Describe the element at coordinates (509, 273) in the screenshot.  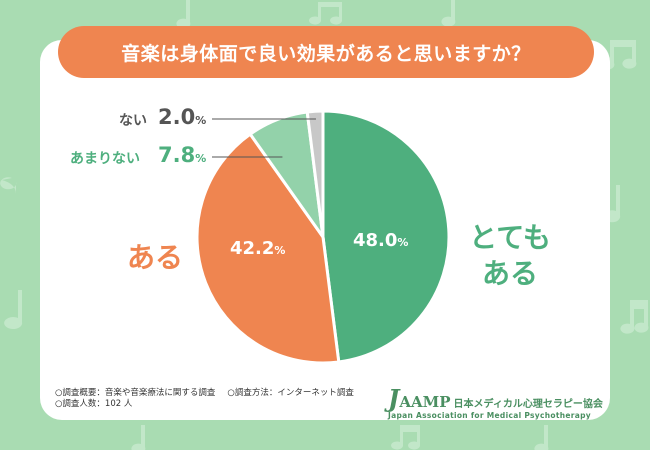
I see `legend-label-totemo-line2: ある` at that location.